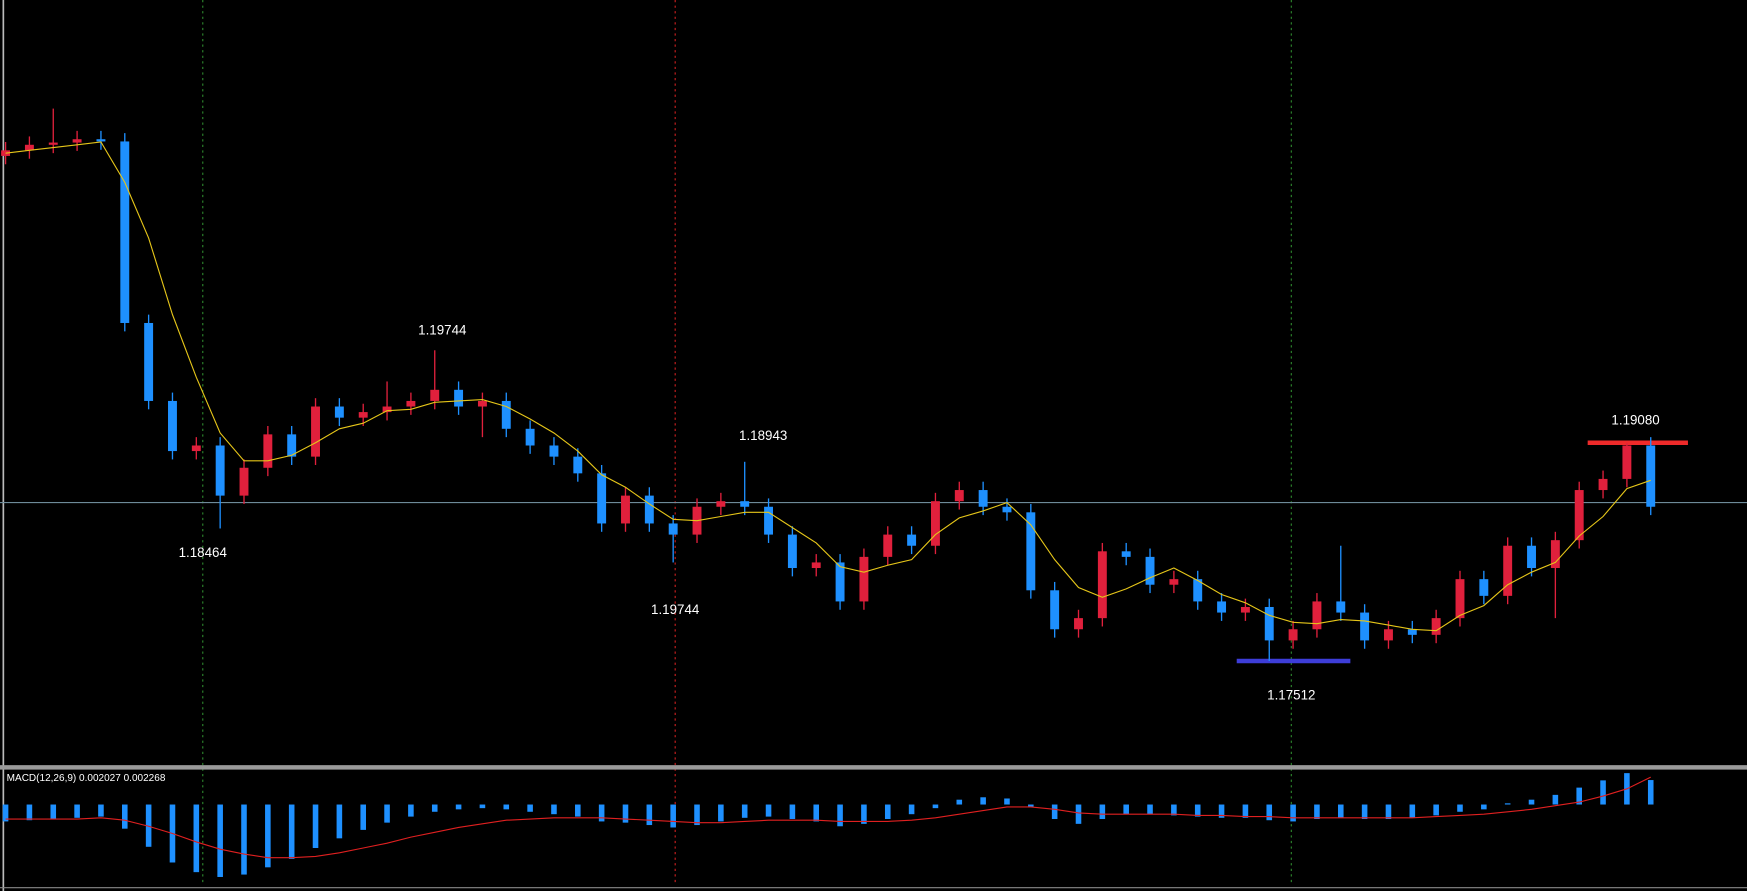 The image size is (1747, 891). I want to click on annotation: 1.19744, so click(442, 329).